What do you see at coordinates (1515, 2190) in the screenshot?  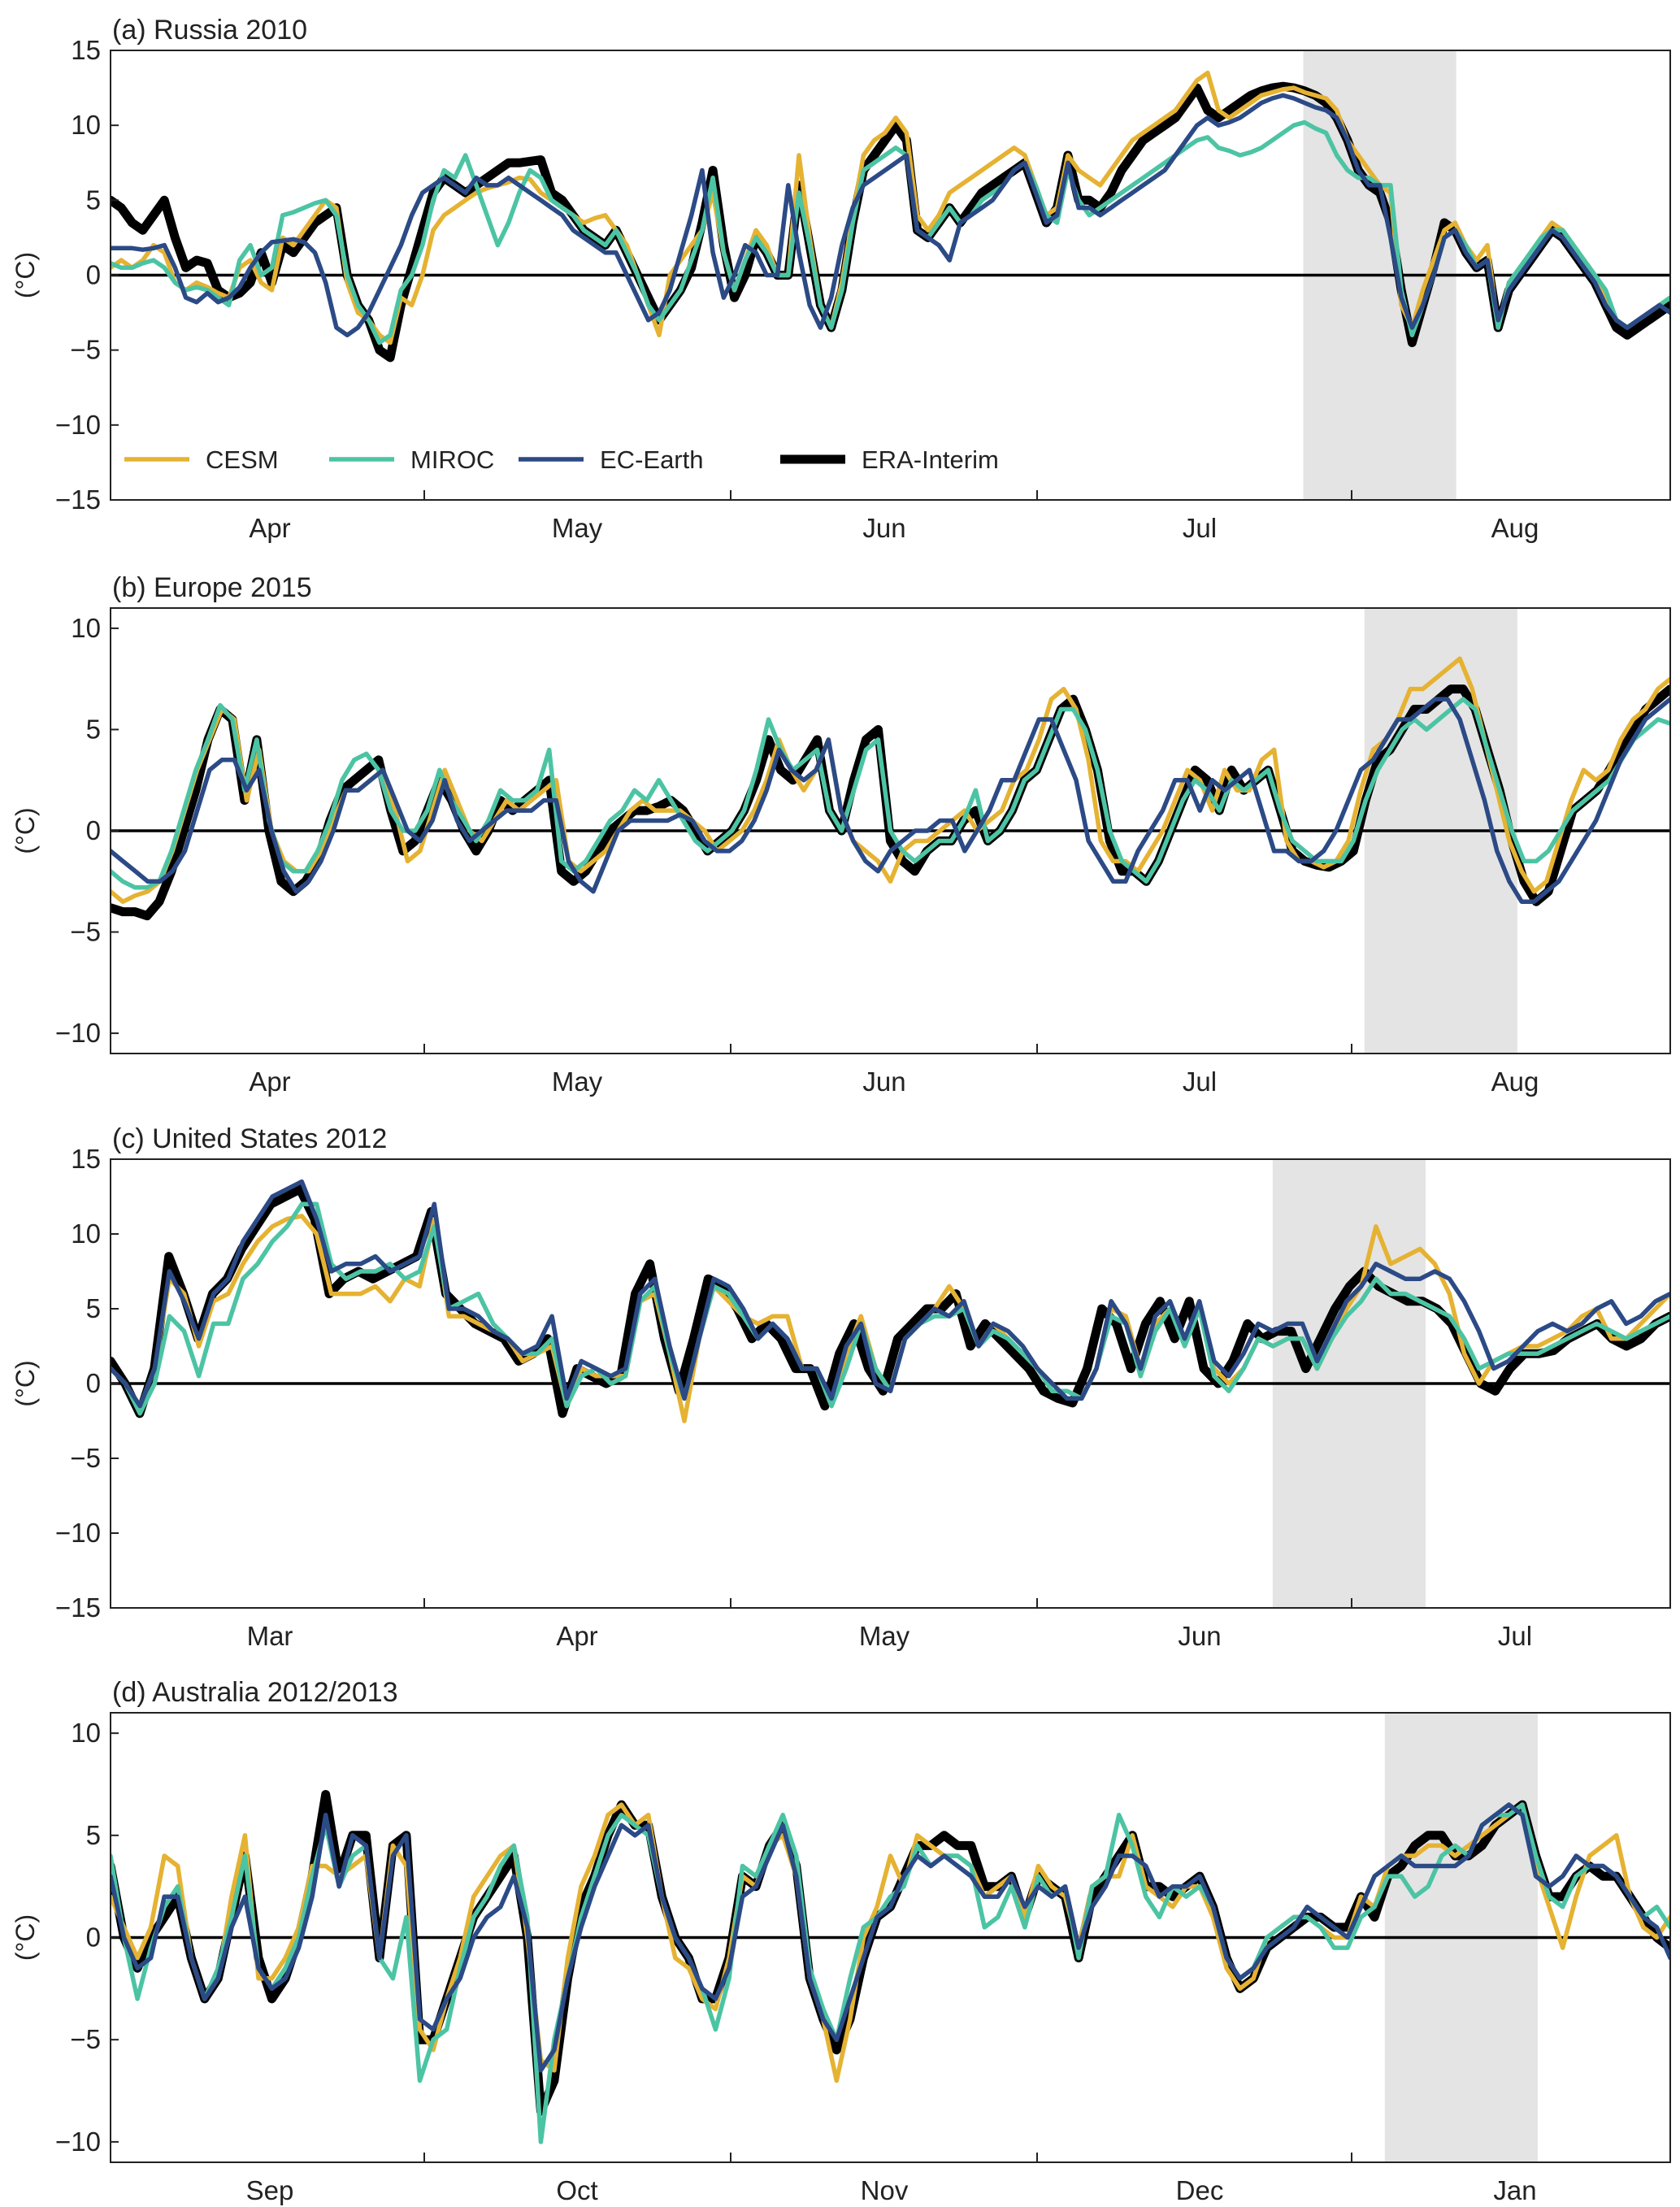 I see `x-tick-label: Jan` at bounding box center [1515, 2190].